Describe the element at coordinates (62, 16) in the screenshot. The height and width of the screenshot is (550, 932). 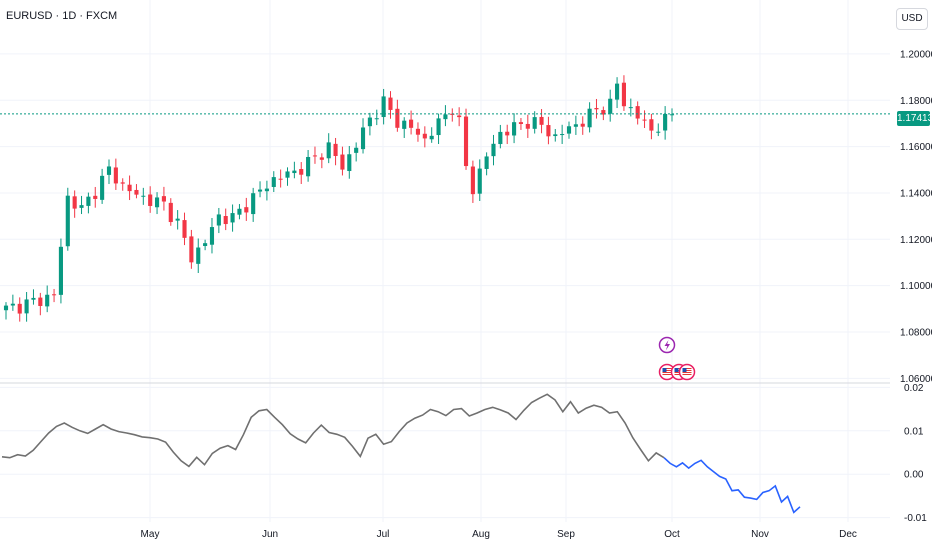
I see `chart-title: EURUSD · 1D · FXCM` at that location.